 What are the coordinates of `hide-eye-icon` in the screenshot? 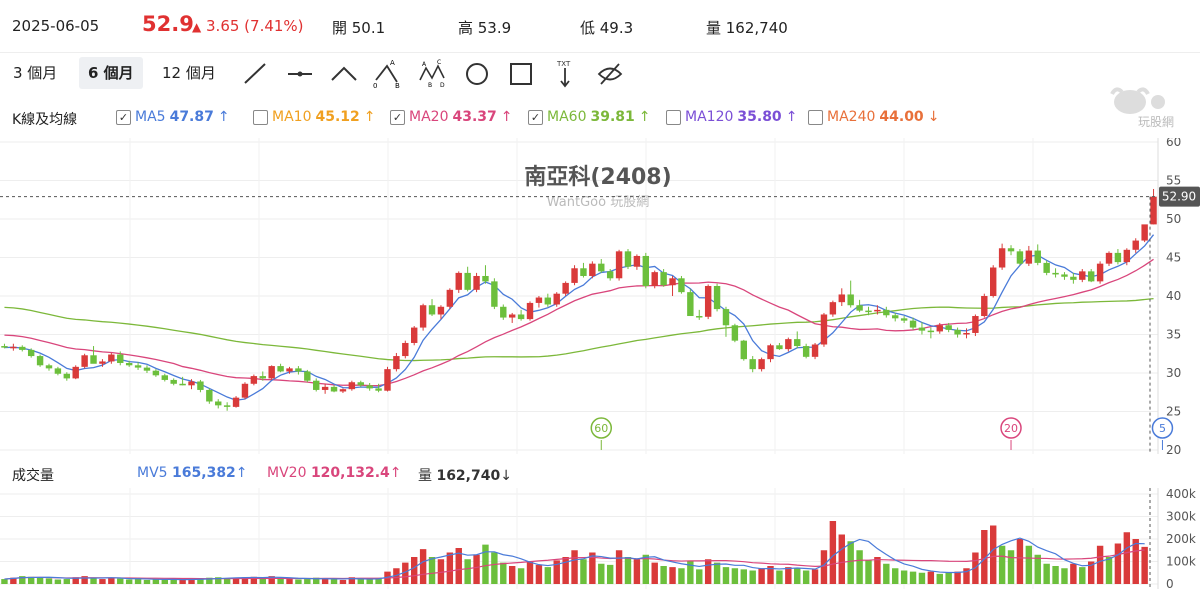 It's located at (610, 73).